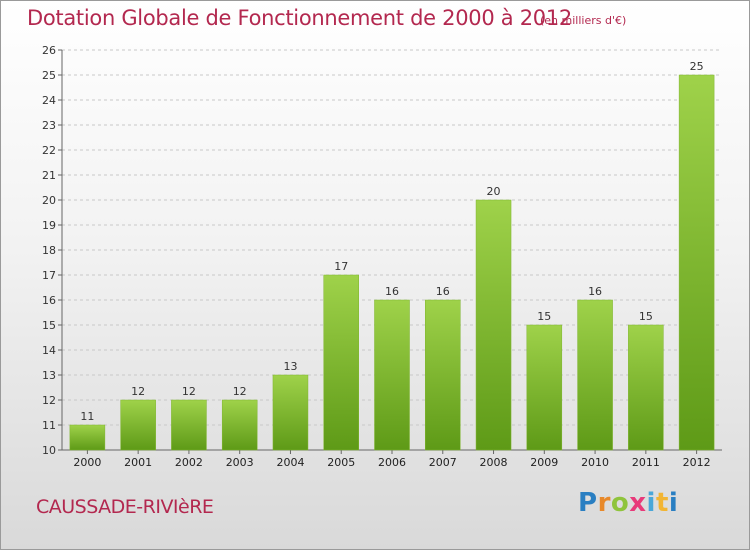 Image resolution: width=750 pixels, height=550 pixels. Describe the element at coordinates (189, 462) in the screenshot. I see `x-tick-label-2002: 2002` at that location.